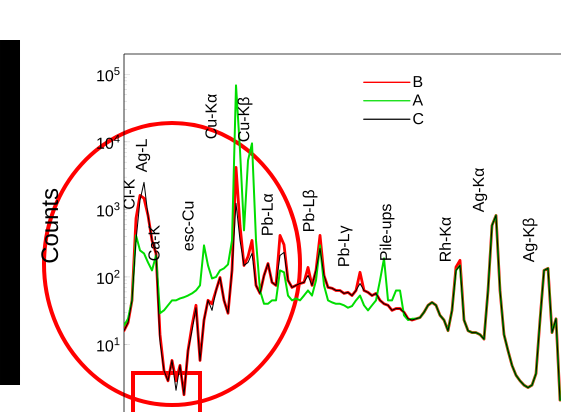  Describe the element at coordinates (108, 277) in the screenshot. I see `y-tick-label: 10$^{2}$` at that location.